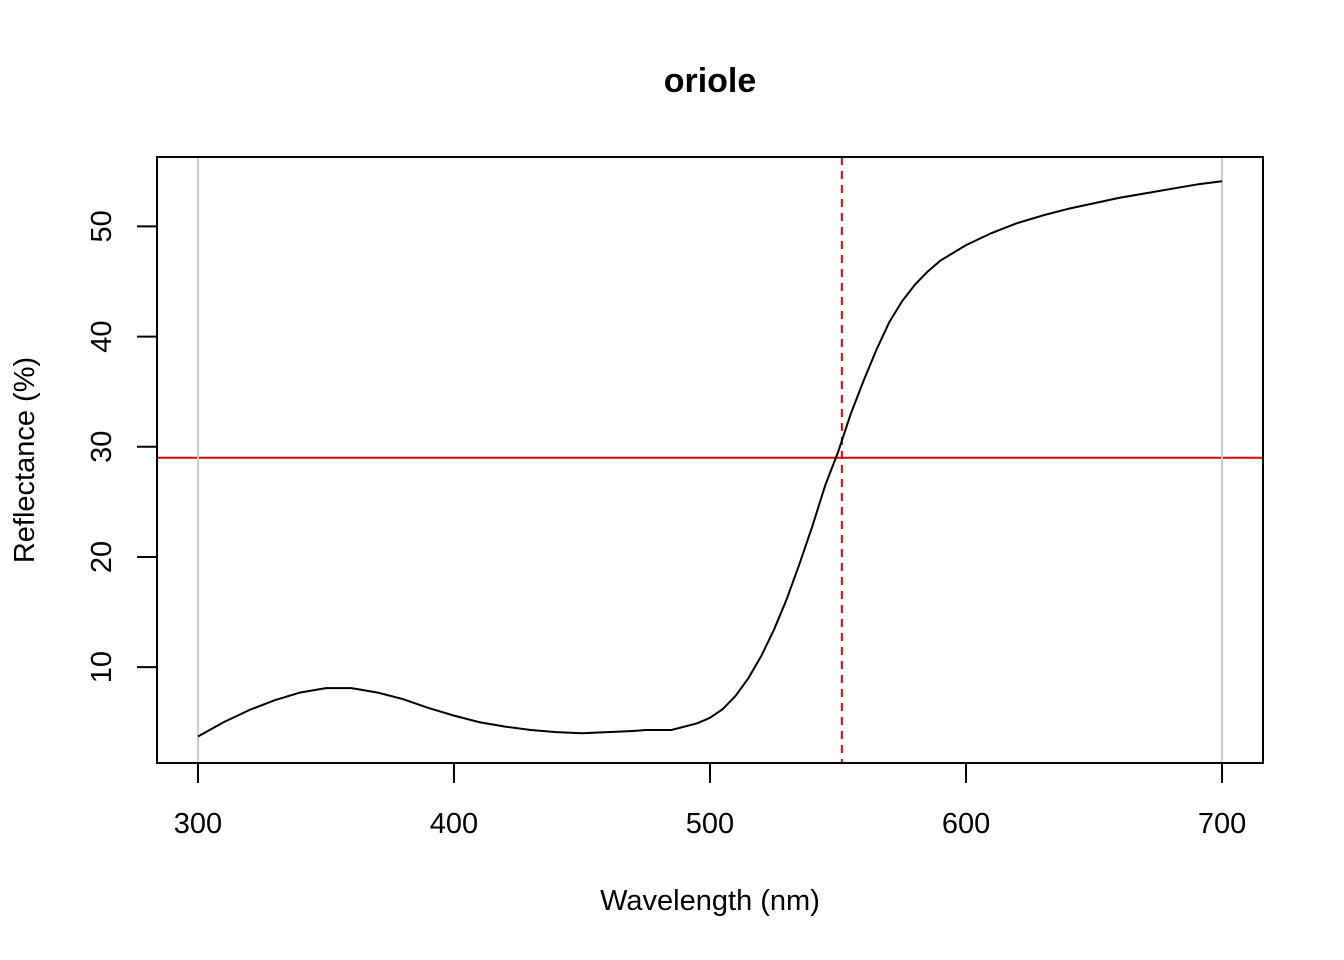 This screenshot has height=960, width=1344. What do you see at coordinates (1222, 824) in the screenshot?
I see `x-tick-label-700: 700` at bounding box center [1222, 824].